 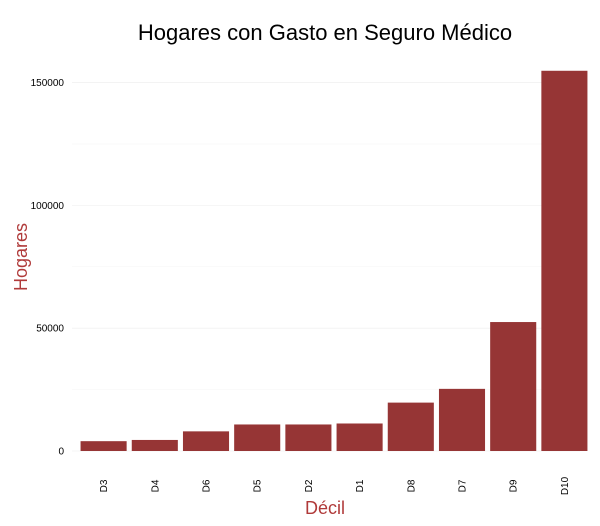 What do you see at coordinates (48, 206) in the screenshot?
I see `y-tick-label: 100000` at bounding box center [48, 206].